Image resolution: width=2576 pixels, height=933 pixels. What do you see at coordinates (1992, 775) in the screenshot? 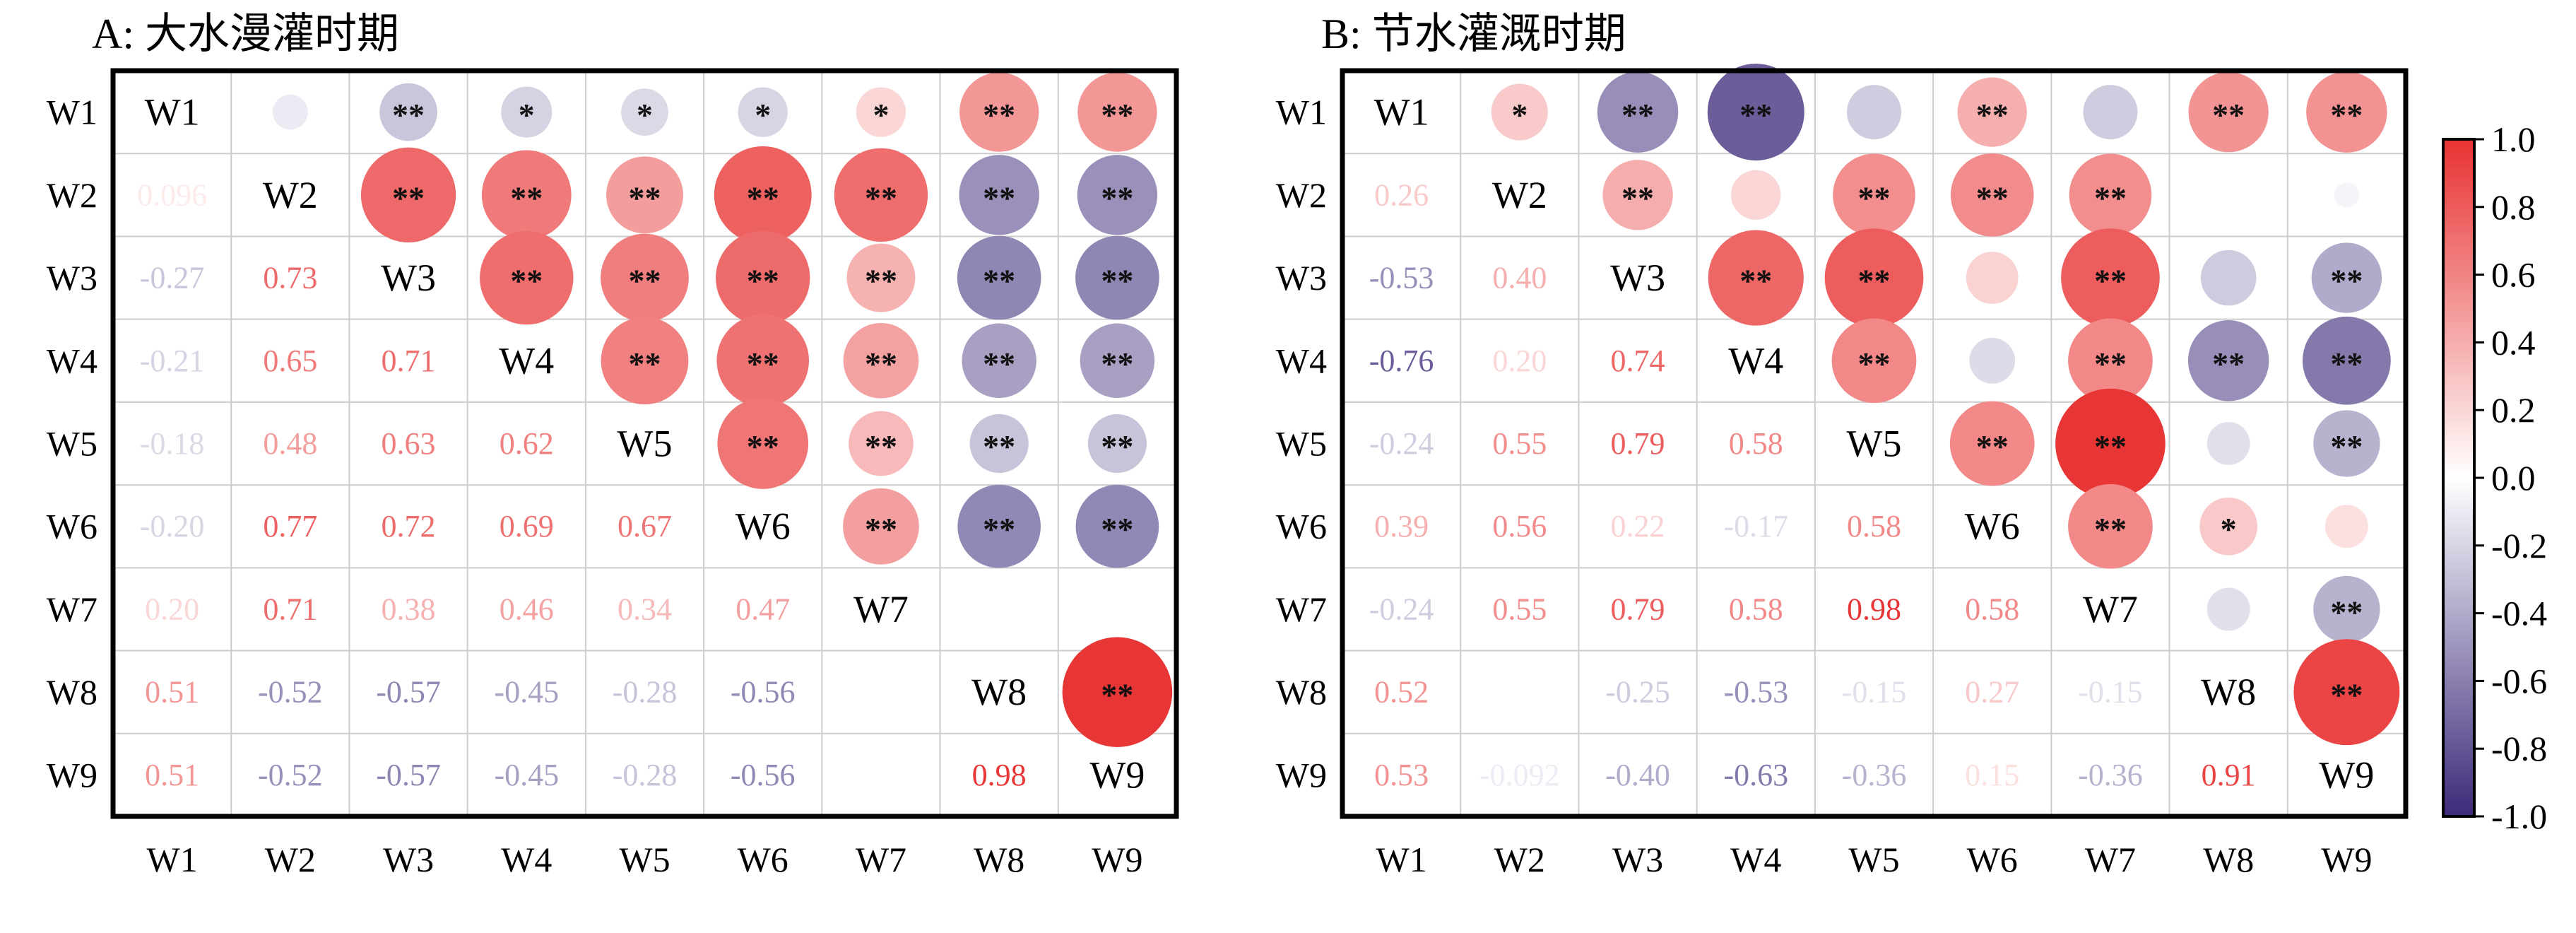
I see `correlation-value: 0.15` at bounding box center [1992, 775].